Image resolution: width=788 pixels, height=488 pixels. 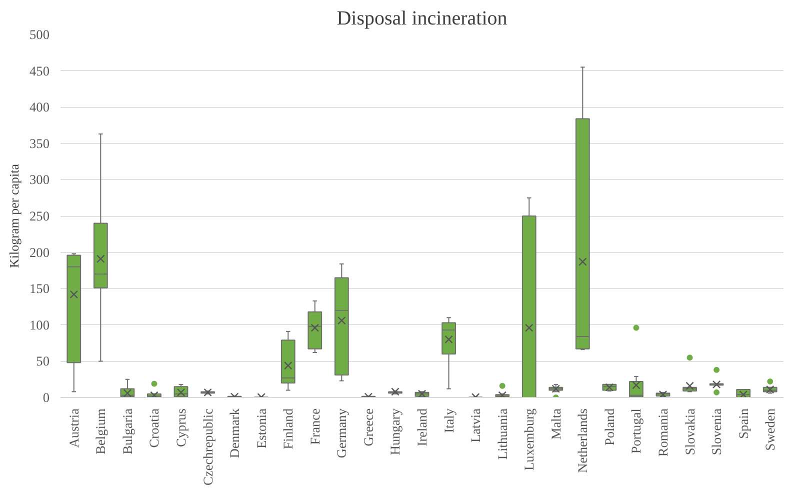 What do you see at coordinates (314, 426) in the screenshot?
I see `x-tick-label: France` at bounding box center [314, 426].